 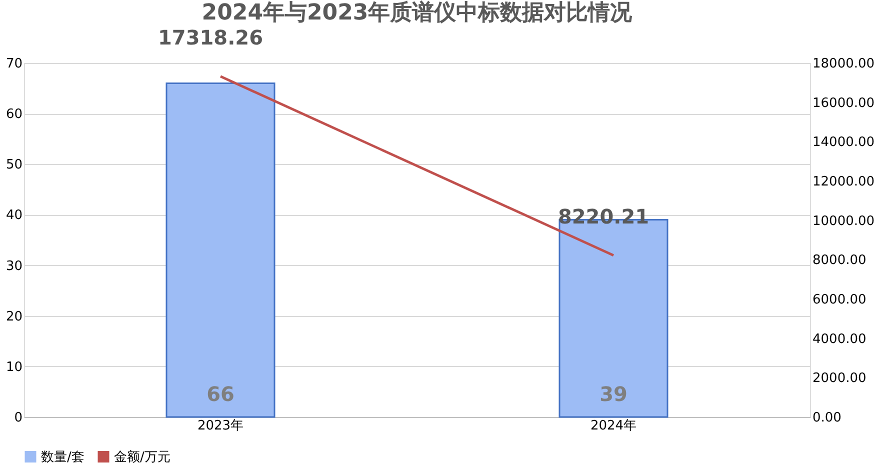 I want to click on y-tick-label: 10, so click(x=14, y=367).